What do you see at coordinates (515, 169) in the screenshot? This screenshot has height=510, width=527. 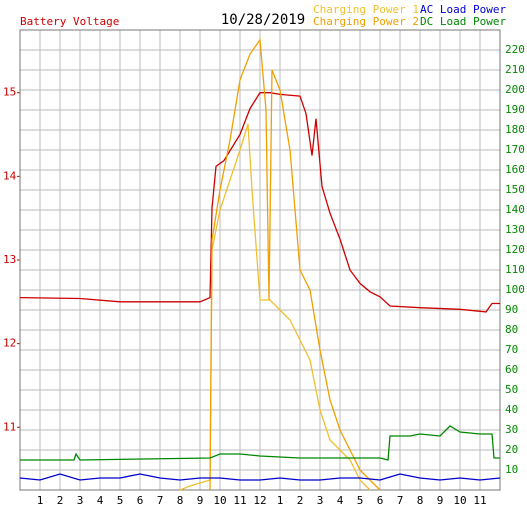 I see `y2-tick-label: 160` at bounding box center [515, 169].